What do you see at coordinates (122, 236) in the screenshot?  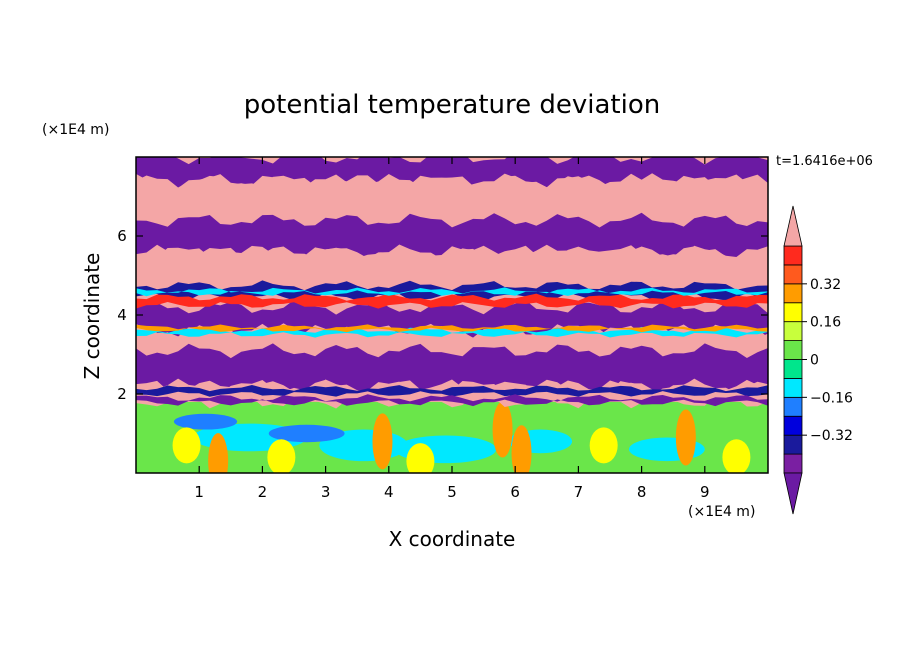 I see `y-tick-label: 6` at bounding box center [122, 236].